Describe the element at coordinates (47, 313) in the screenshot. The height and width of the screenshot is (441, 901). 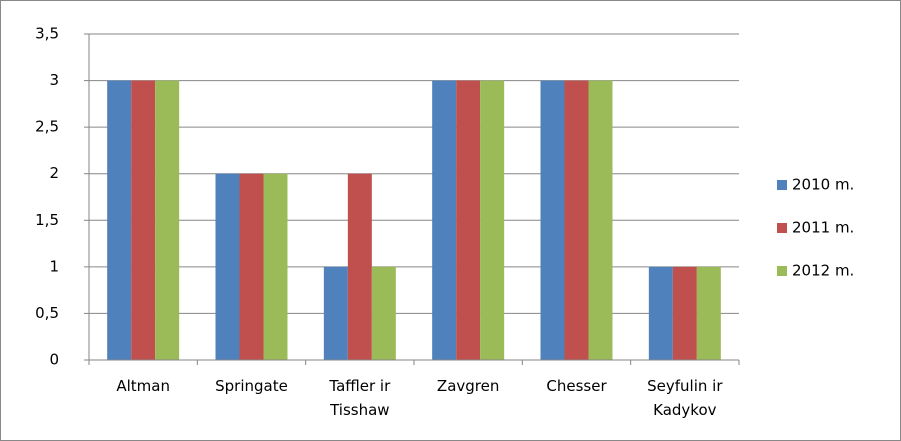
I see `y-tick-label: 0,5` at that location.